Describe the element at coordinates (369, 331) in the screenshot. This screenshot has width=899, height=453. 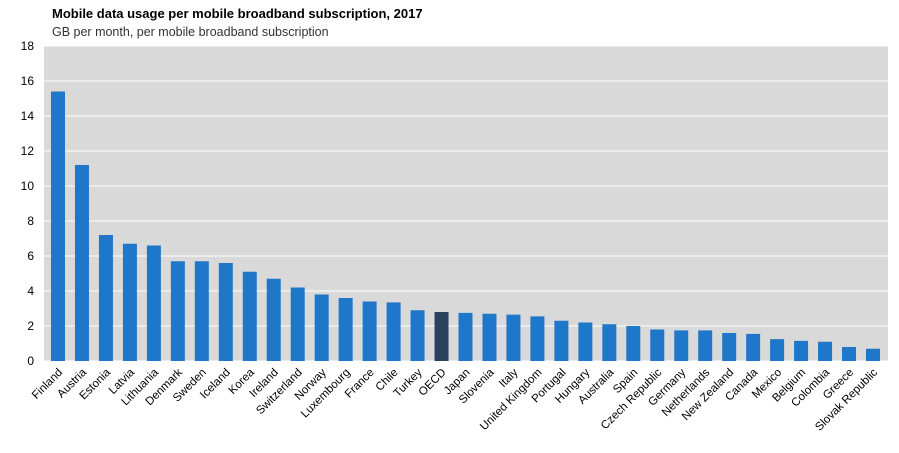
I see `bar-france` at that location.